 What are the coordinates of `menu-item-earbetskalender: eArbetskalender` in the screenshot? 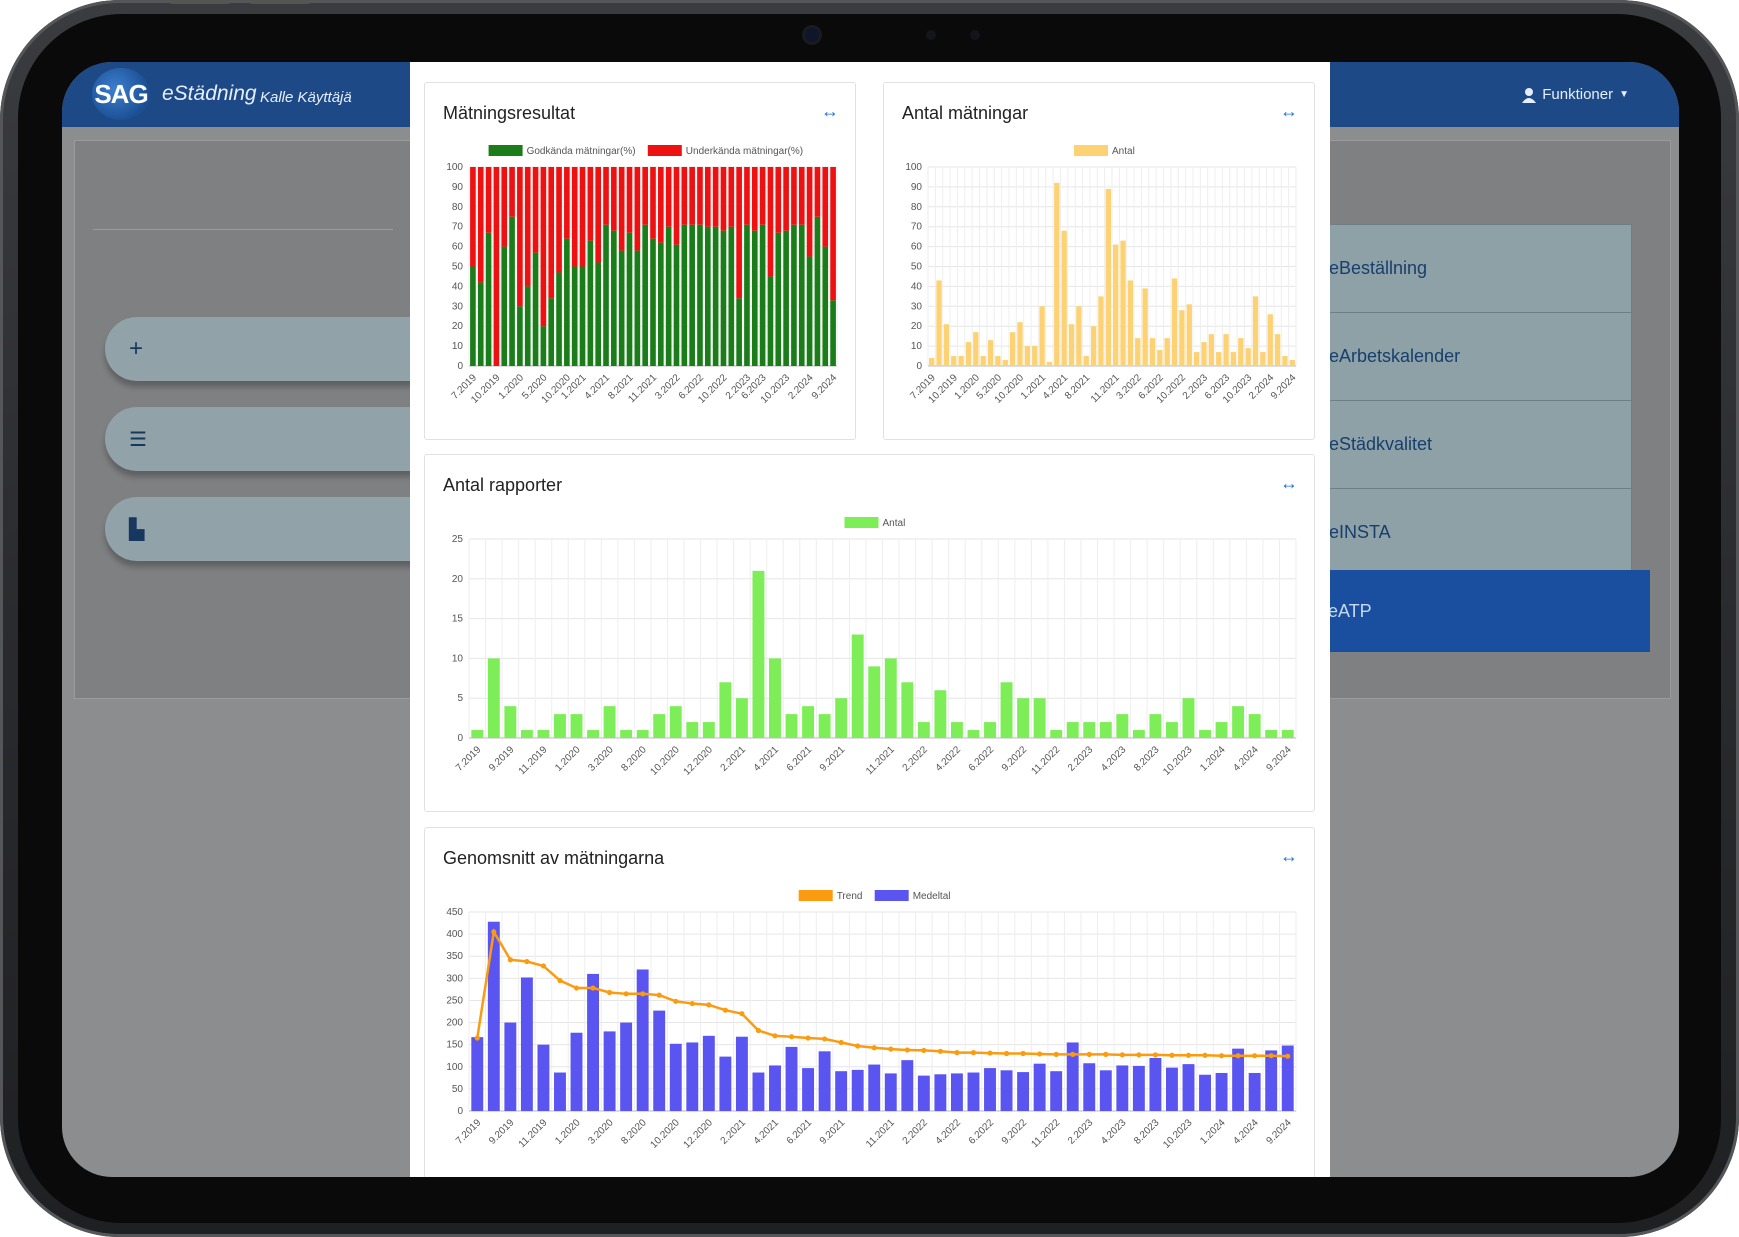 It's located at (1472, 357).